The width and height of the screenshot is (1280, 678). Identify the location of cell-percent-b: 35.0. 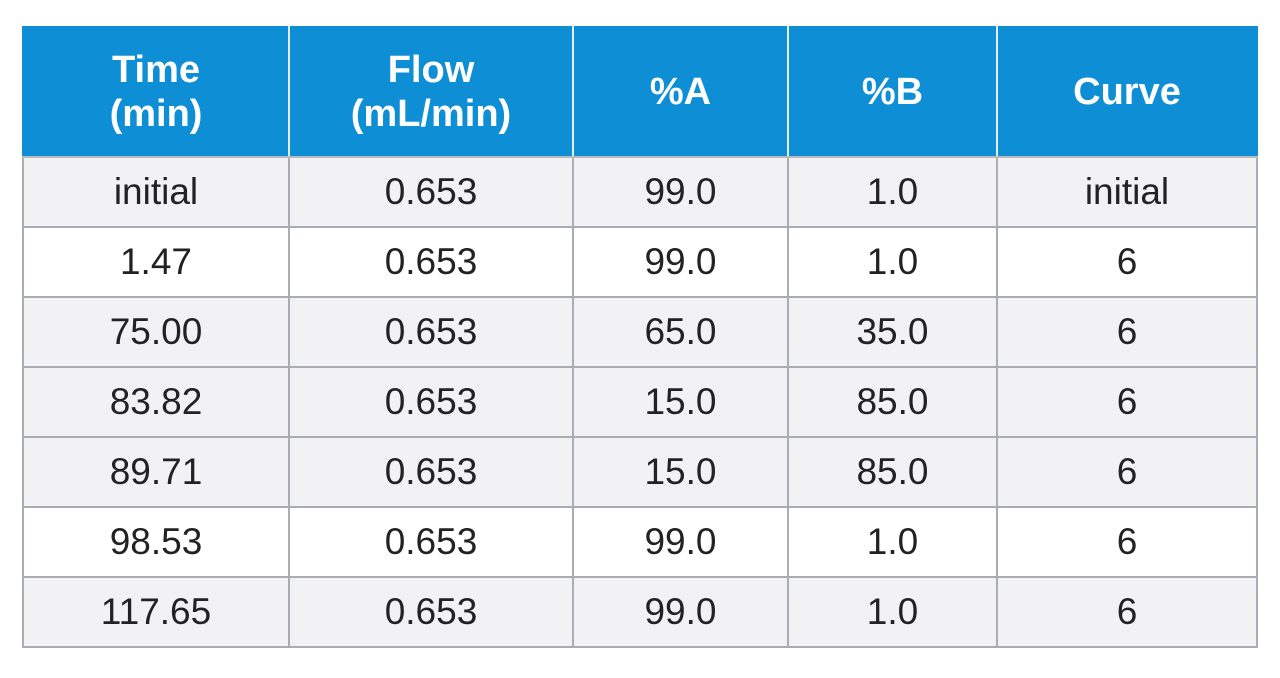
(892, 332).